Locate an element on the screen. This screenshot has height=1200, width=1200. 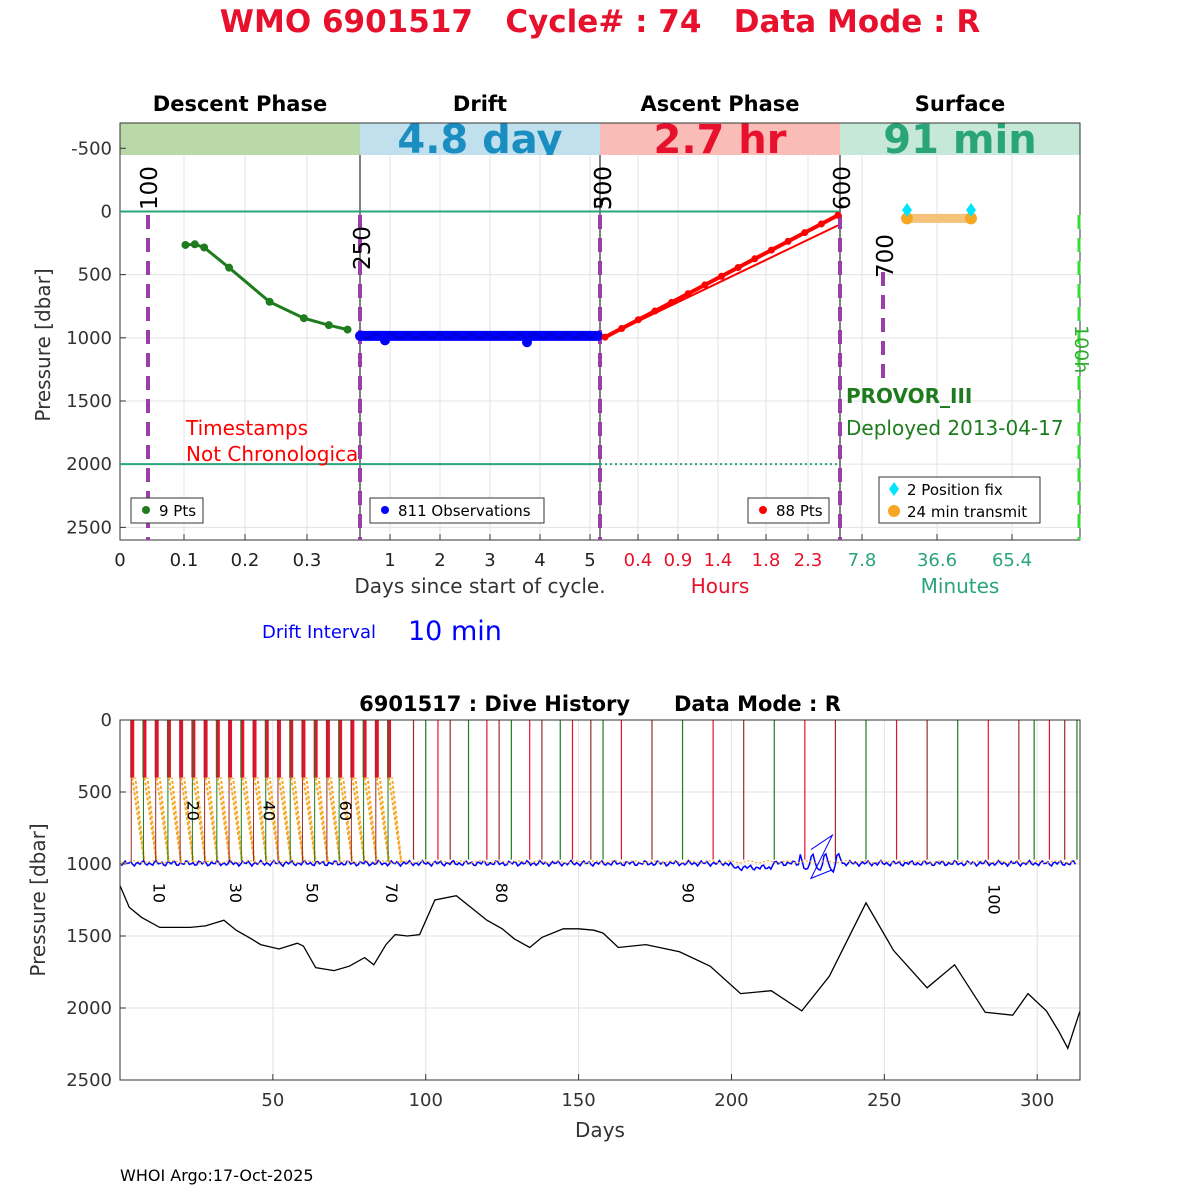
legend-ascent: 88 Pts is located at coordinates (788, 510).